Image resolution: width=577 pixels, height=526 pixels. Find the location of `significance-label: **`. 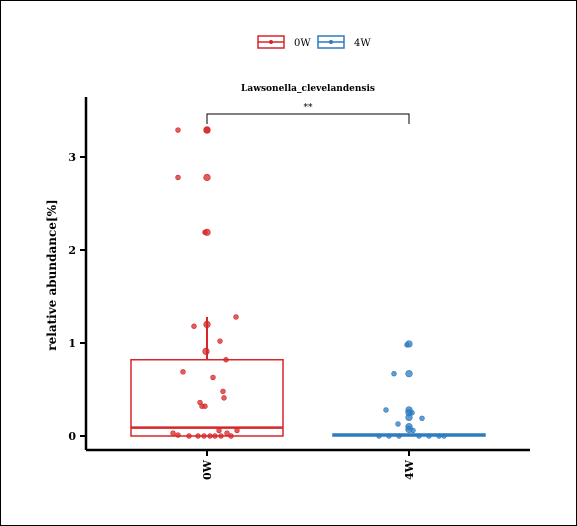

significance-label: ** is located at coordinates (309, 108).